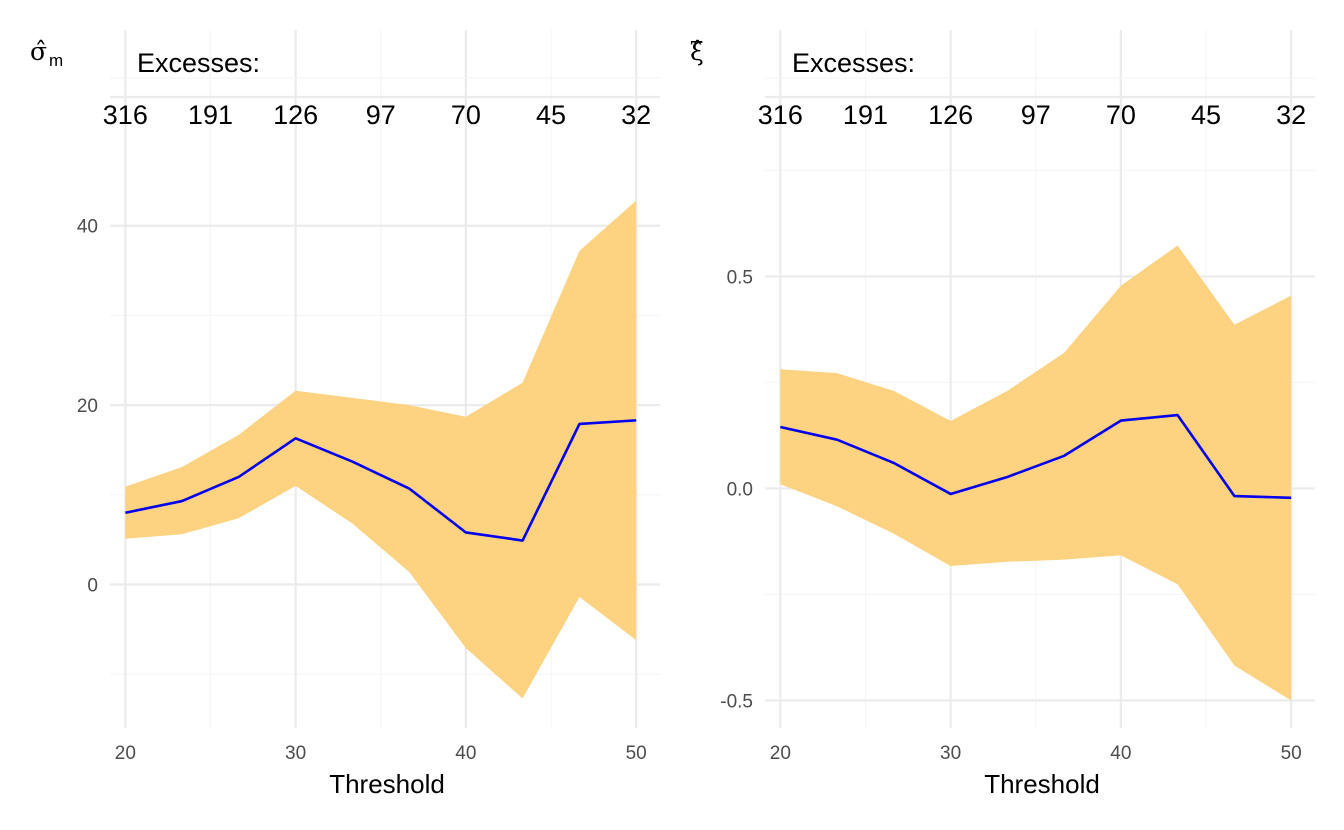  Describe the element at coordinates (87, 227) in the screenshot. I see `y-tick-label: 40` at that location.